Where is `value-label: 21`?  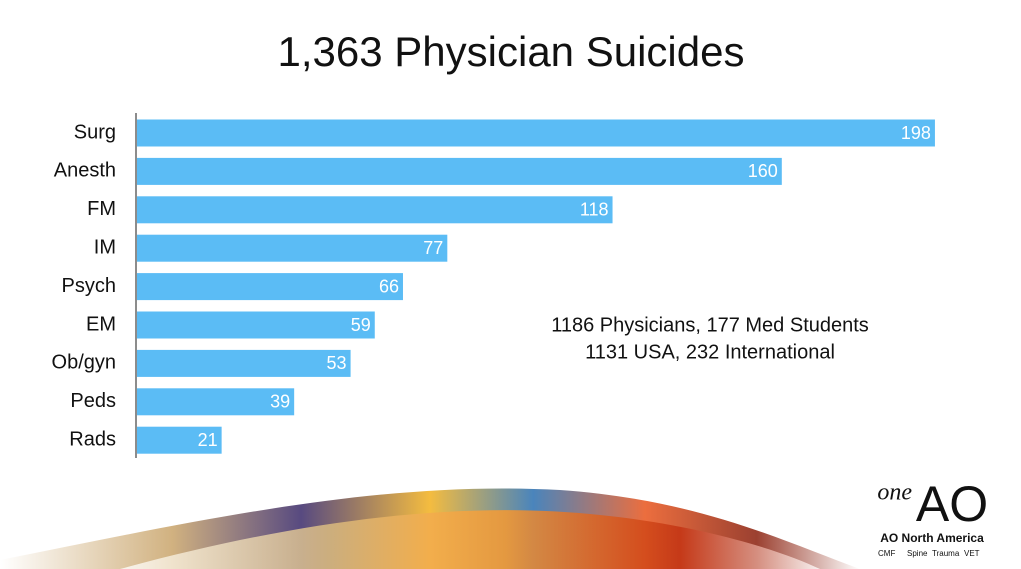
value-label: 21 is located at coordinates (208, 440).